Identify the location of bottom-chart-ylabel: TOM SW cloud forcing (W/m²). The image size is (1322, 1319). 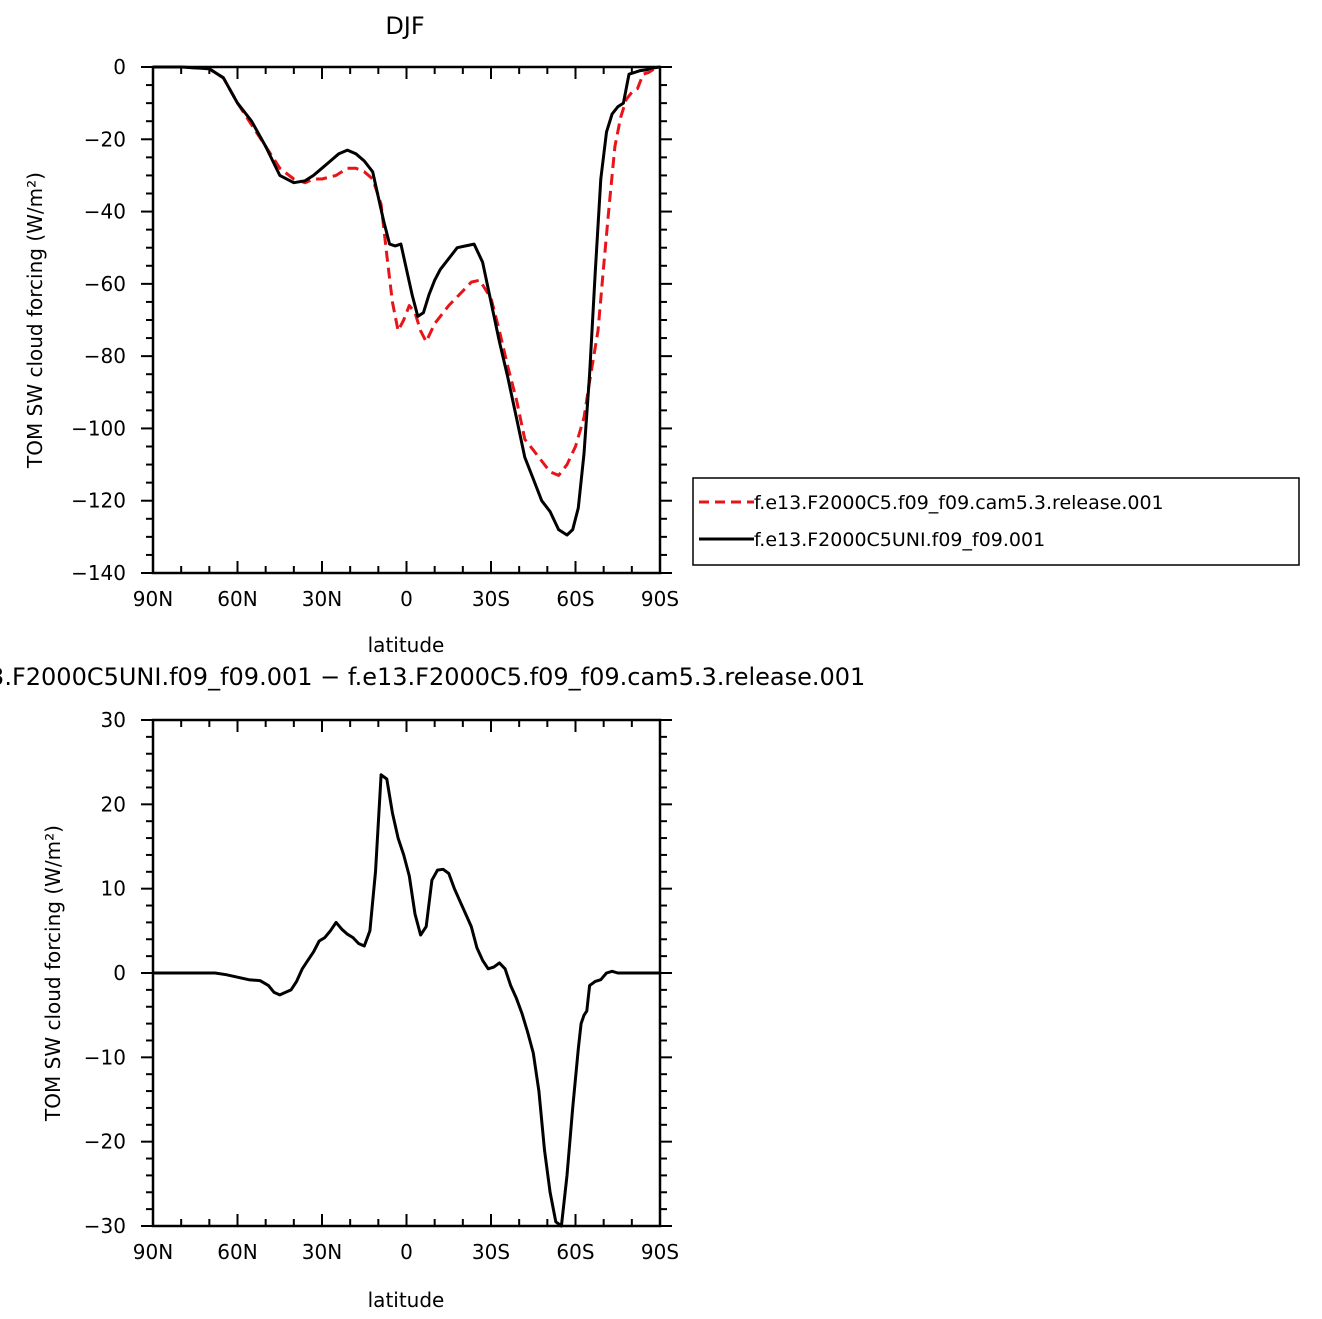
(53, 973).